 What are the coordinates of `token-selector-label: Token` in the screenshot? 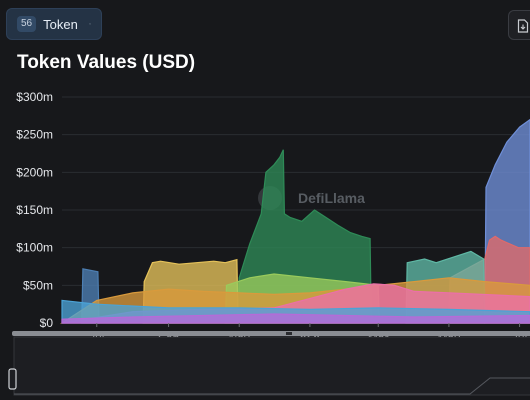 It's located at (60, 24).